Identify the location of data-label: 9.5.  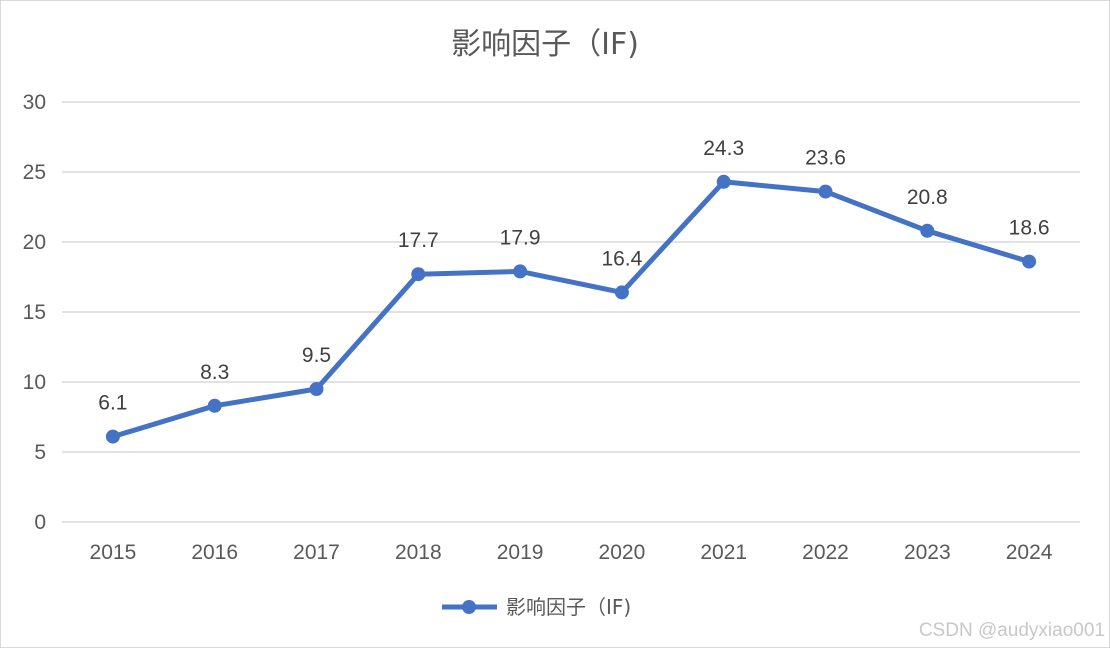
(316, 355).